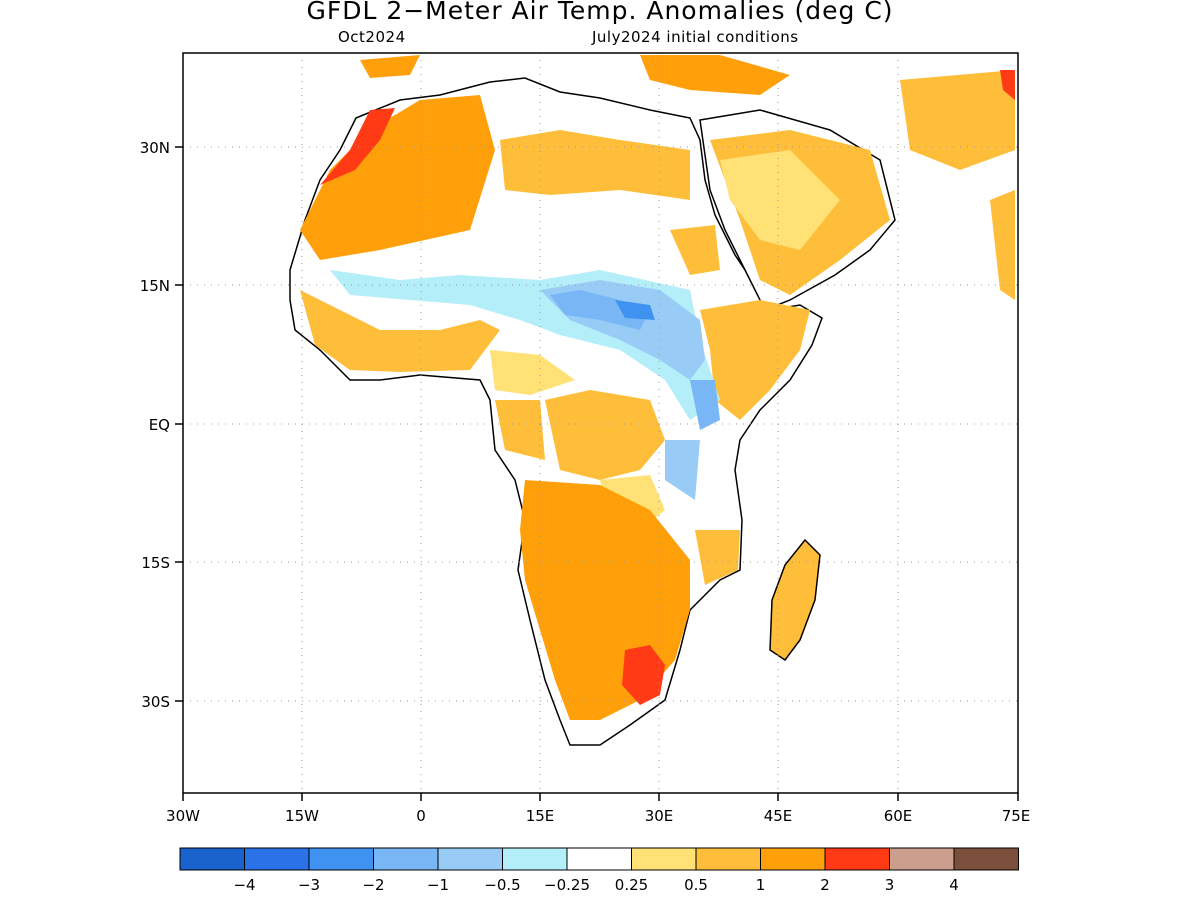 The height and width of the screenshot is (900, 1200). Describe the element at coordinates (183, 816) in the screenshot. I see `lon-tick-label: 30W` at that location.